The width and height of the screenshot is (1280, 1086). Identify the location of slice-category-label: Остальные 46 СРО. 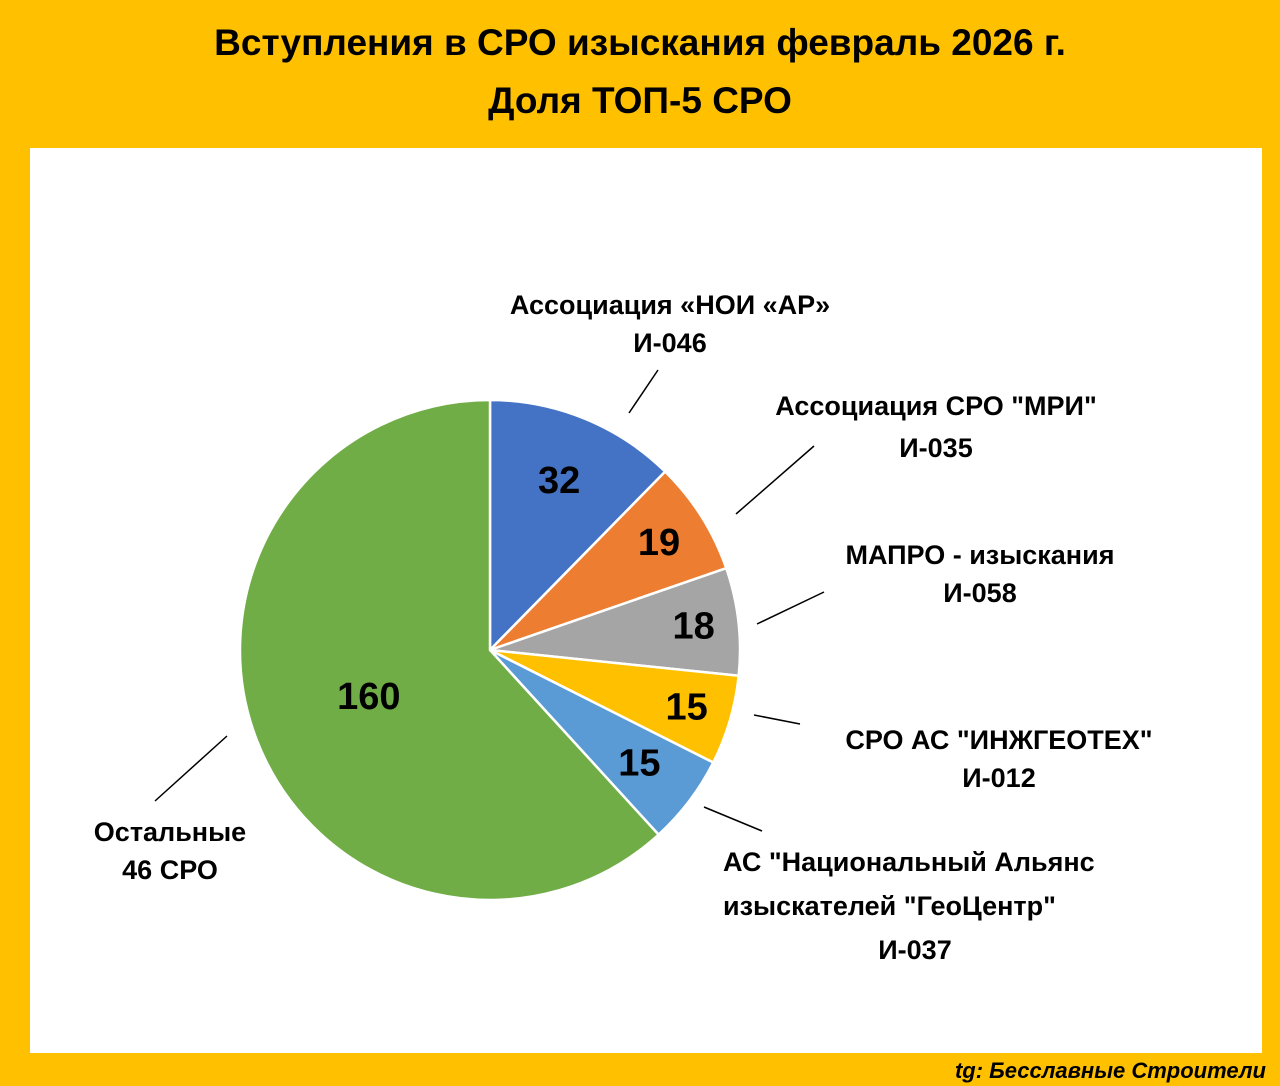
(170, 851).